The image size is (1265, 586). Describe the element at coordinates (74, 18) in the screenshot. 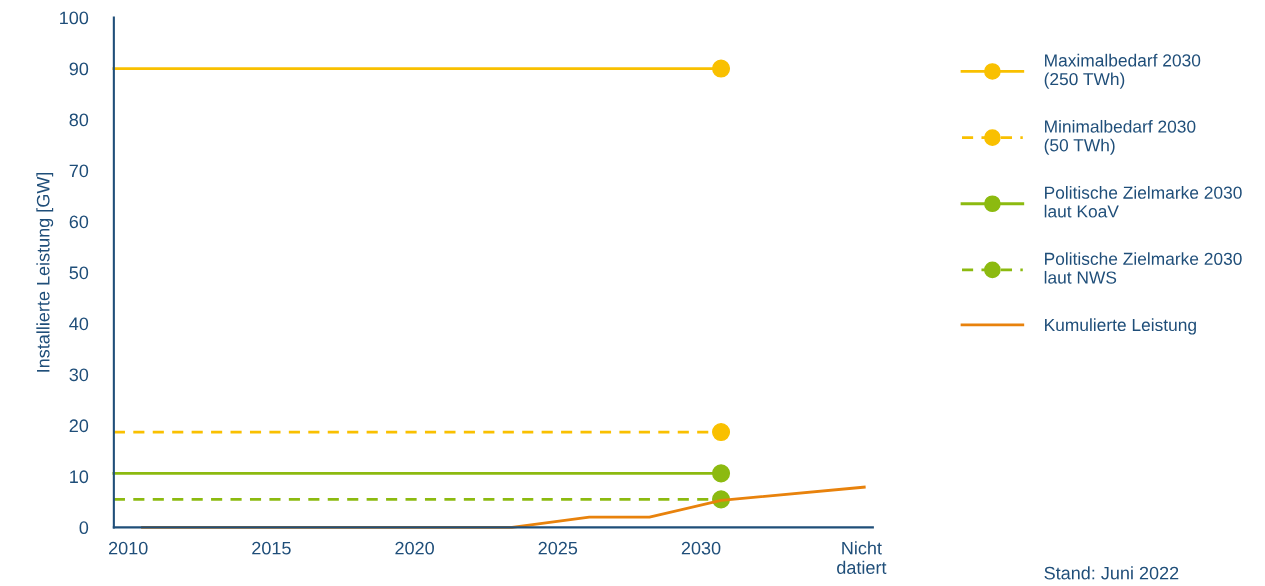

I see `y-tick-label: 100` at that location.